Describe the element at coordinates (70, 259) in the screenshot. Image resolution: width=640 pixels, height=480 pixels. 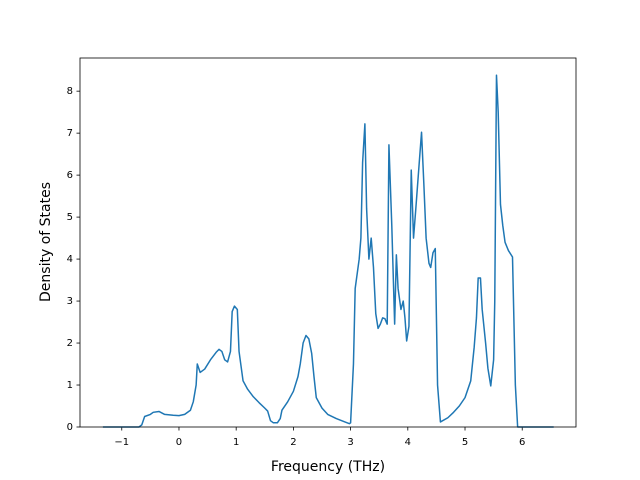
I see `y-tick-label: 4` at that location.